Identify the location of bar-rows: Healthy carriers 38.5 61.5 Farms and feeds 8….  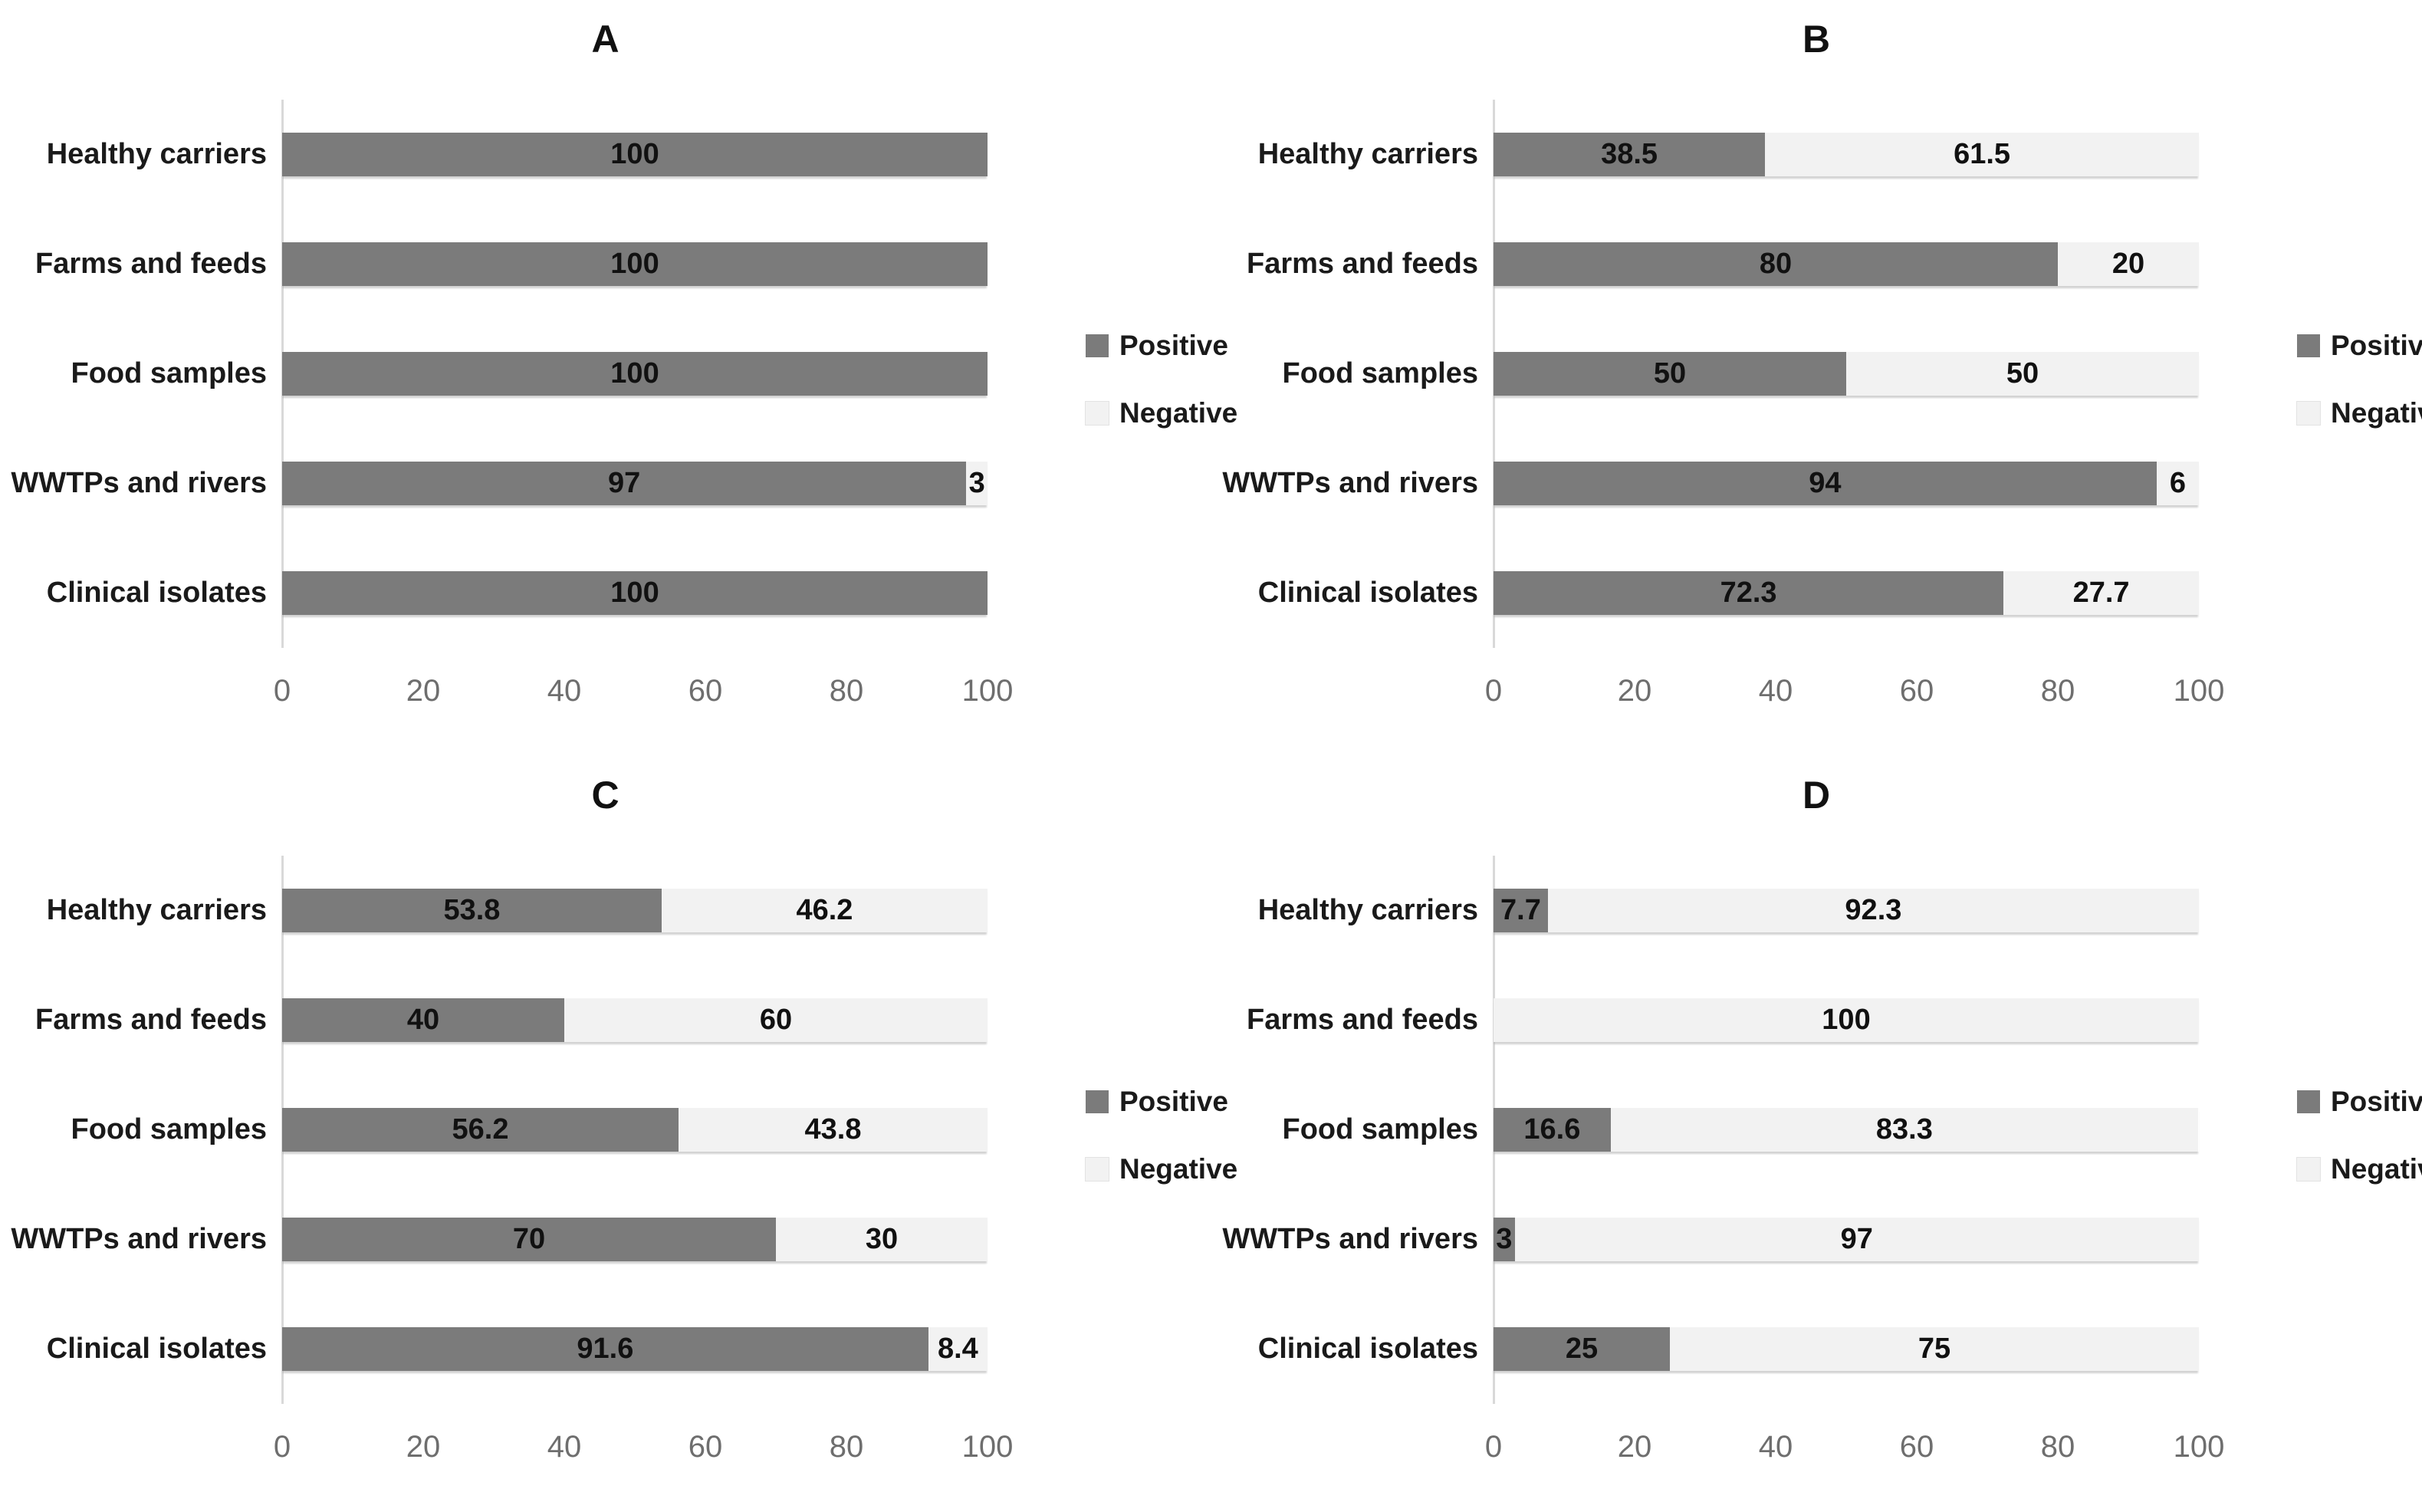
(1705, 374).